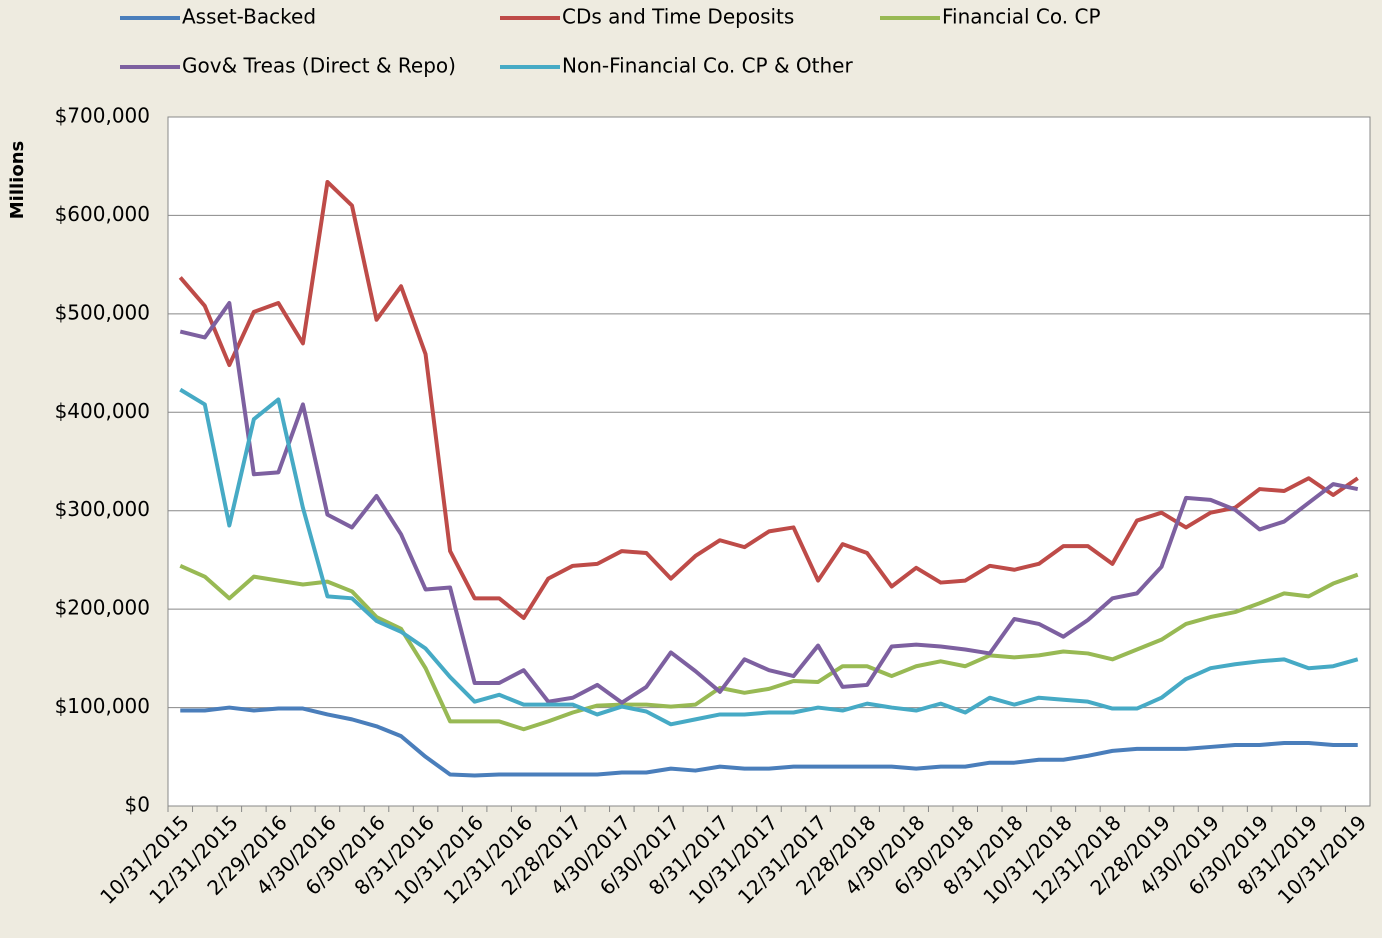  I want to click on legend-label: Gov& Treas (Direct & Repo), so click(319, 66).